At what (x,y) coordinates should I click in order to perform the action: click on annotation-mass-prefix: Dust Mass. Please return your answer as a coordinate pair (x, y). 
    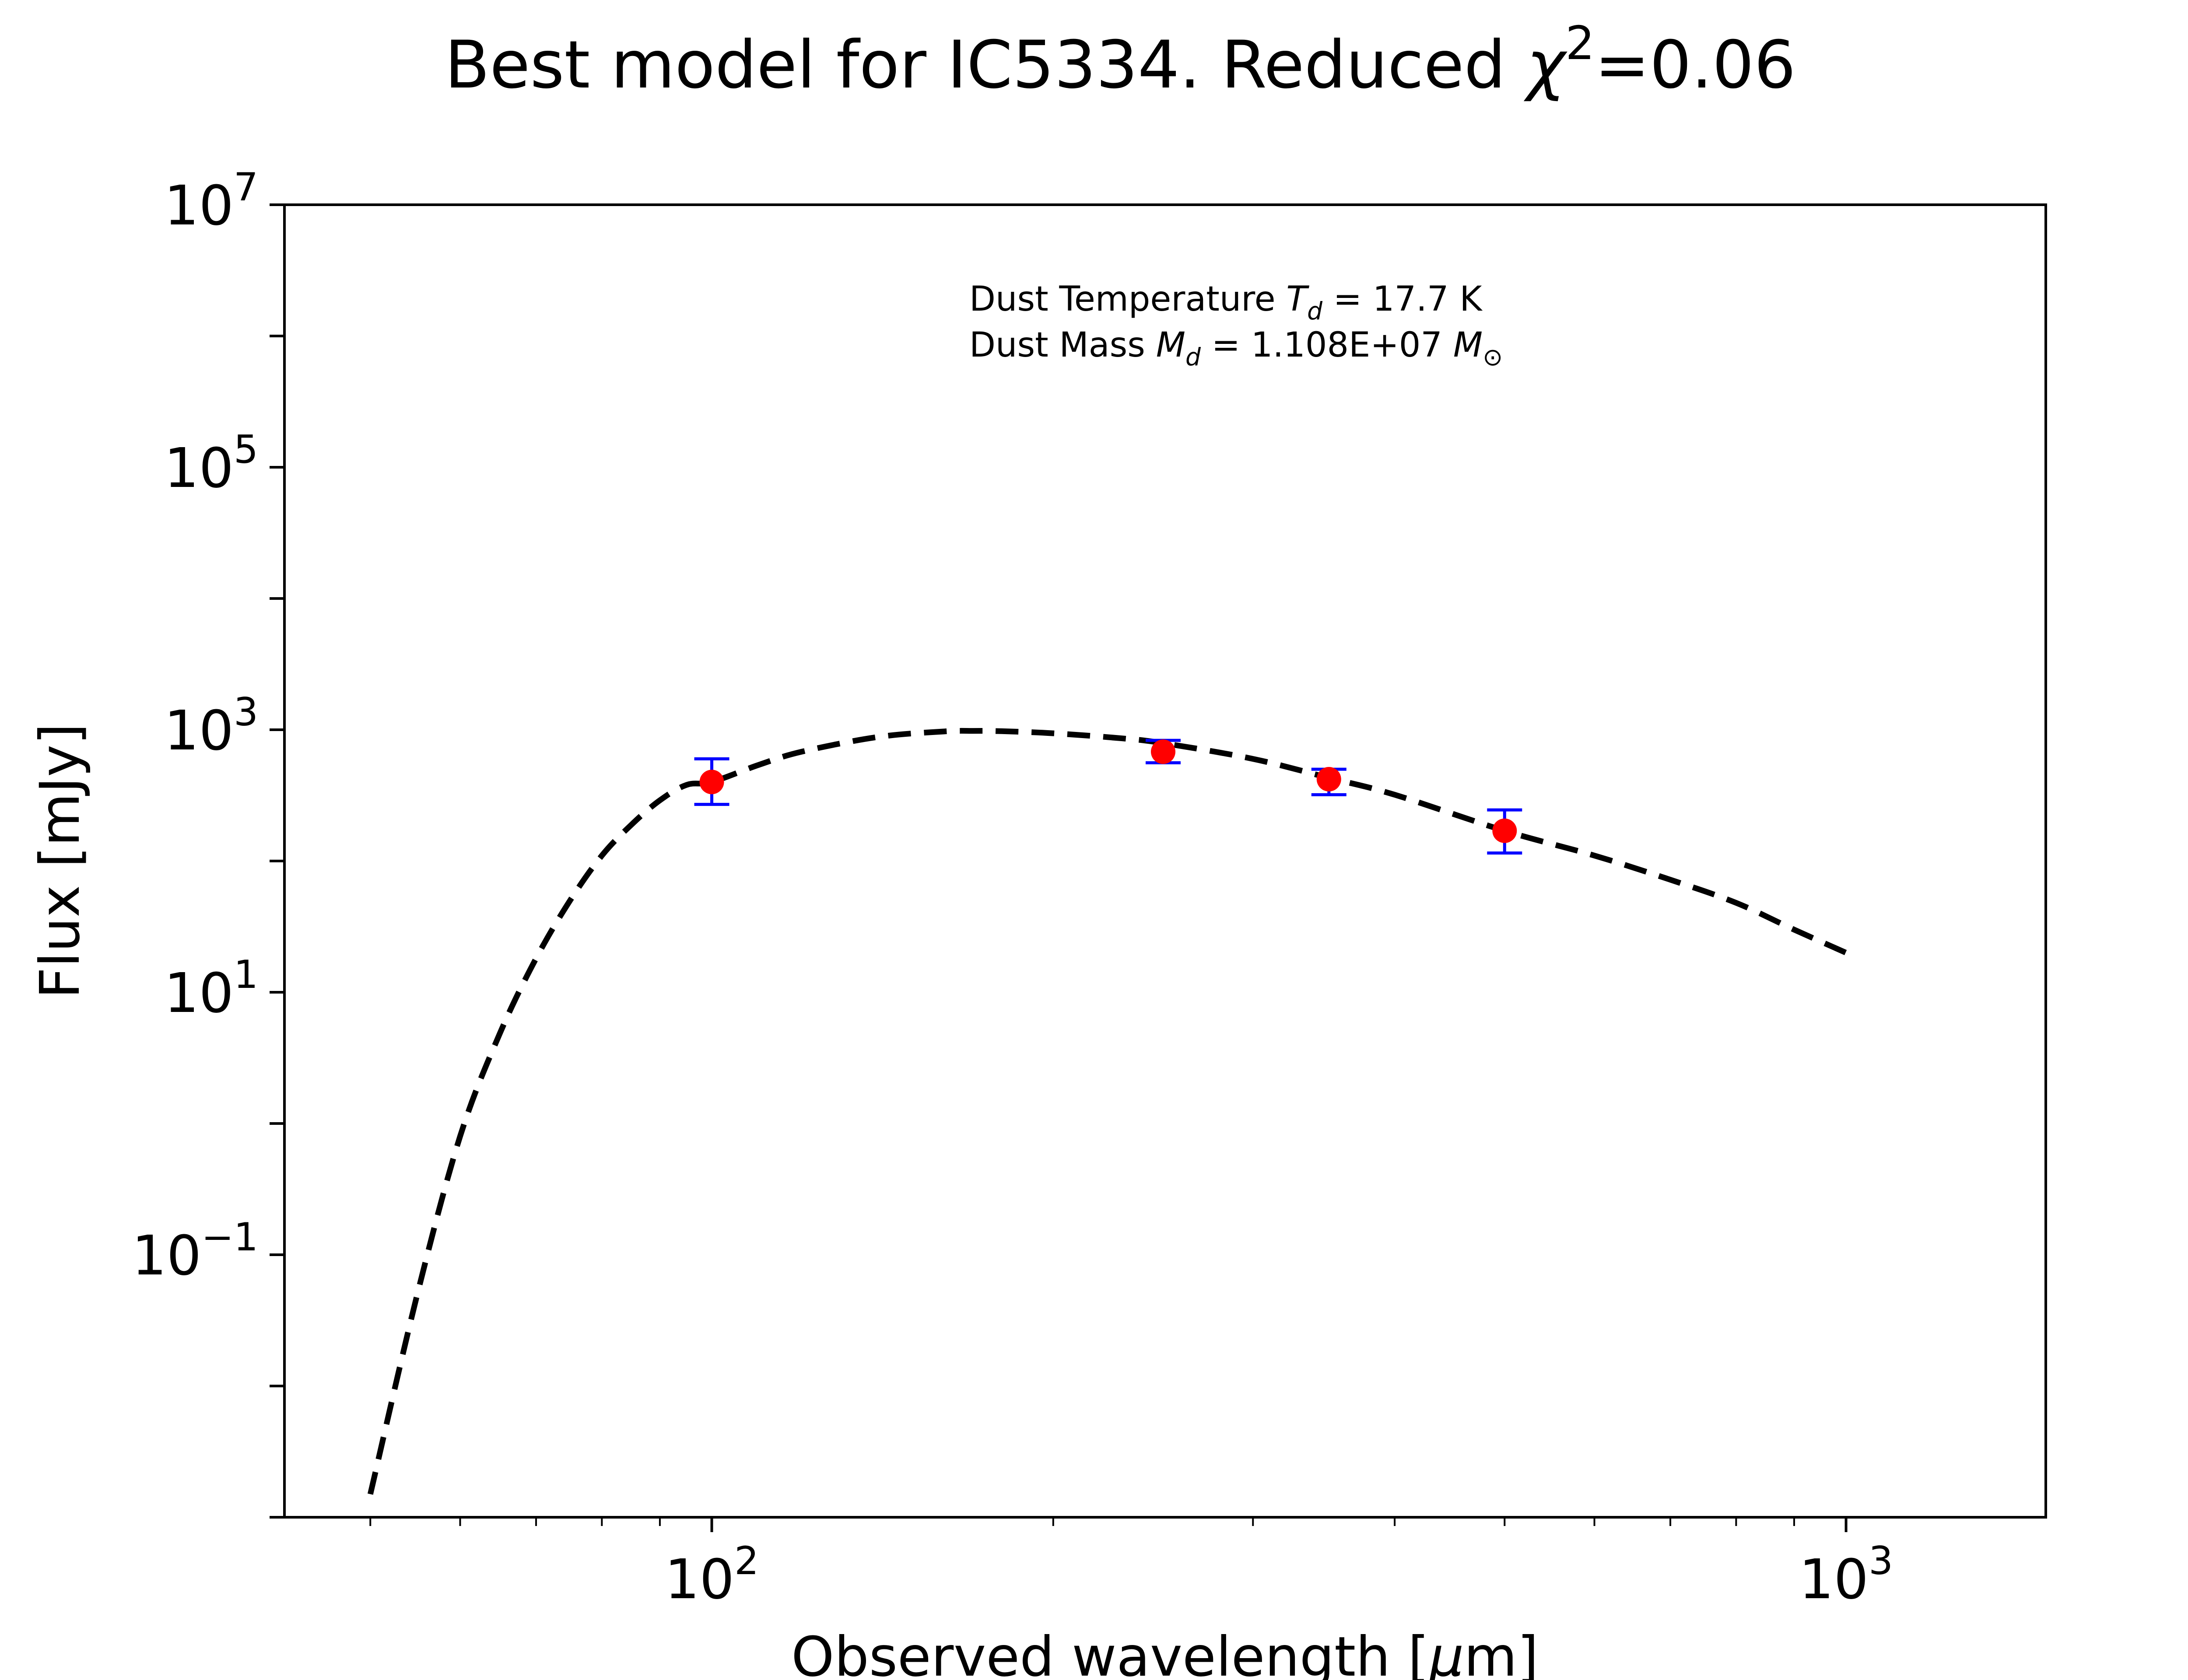
    Looking at the image, I should click on (1062, 345).